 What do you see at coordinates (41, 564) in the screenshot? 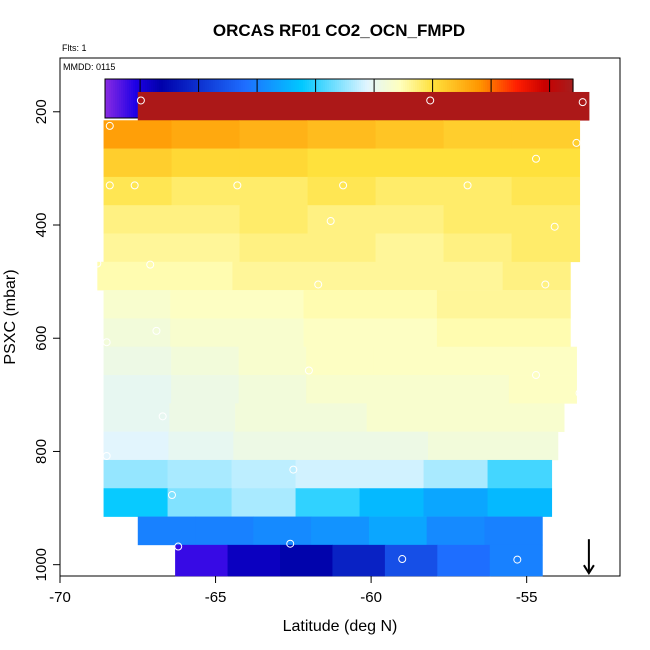
I see `y-tick-label: 1000` at bounding box center [41, 564].